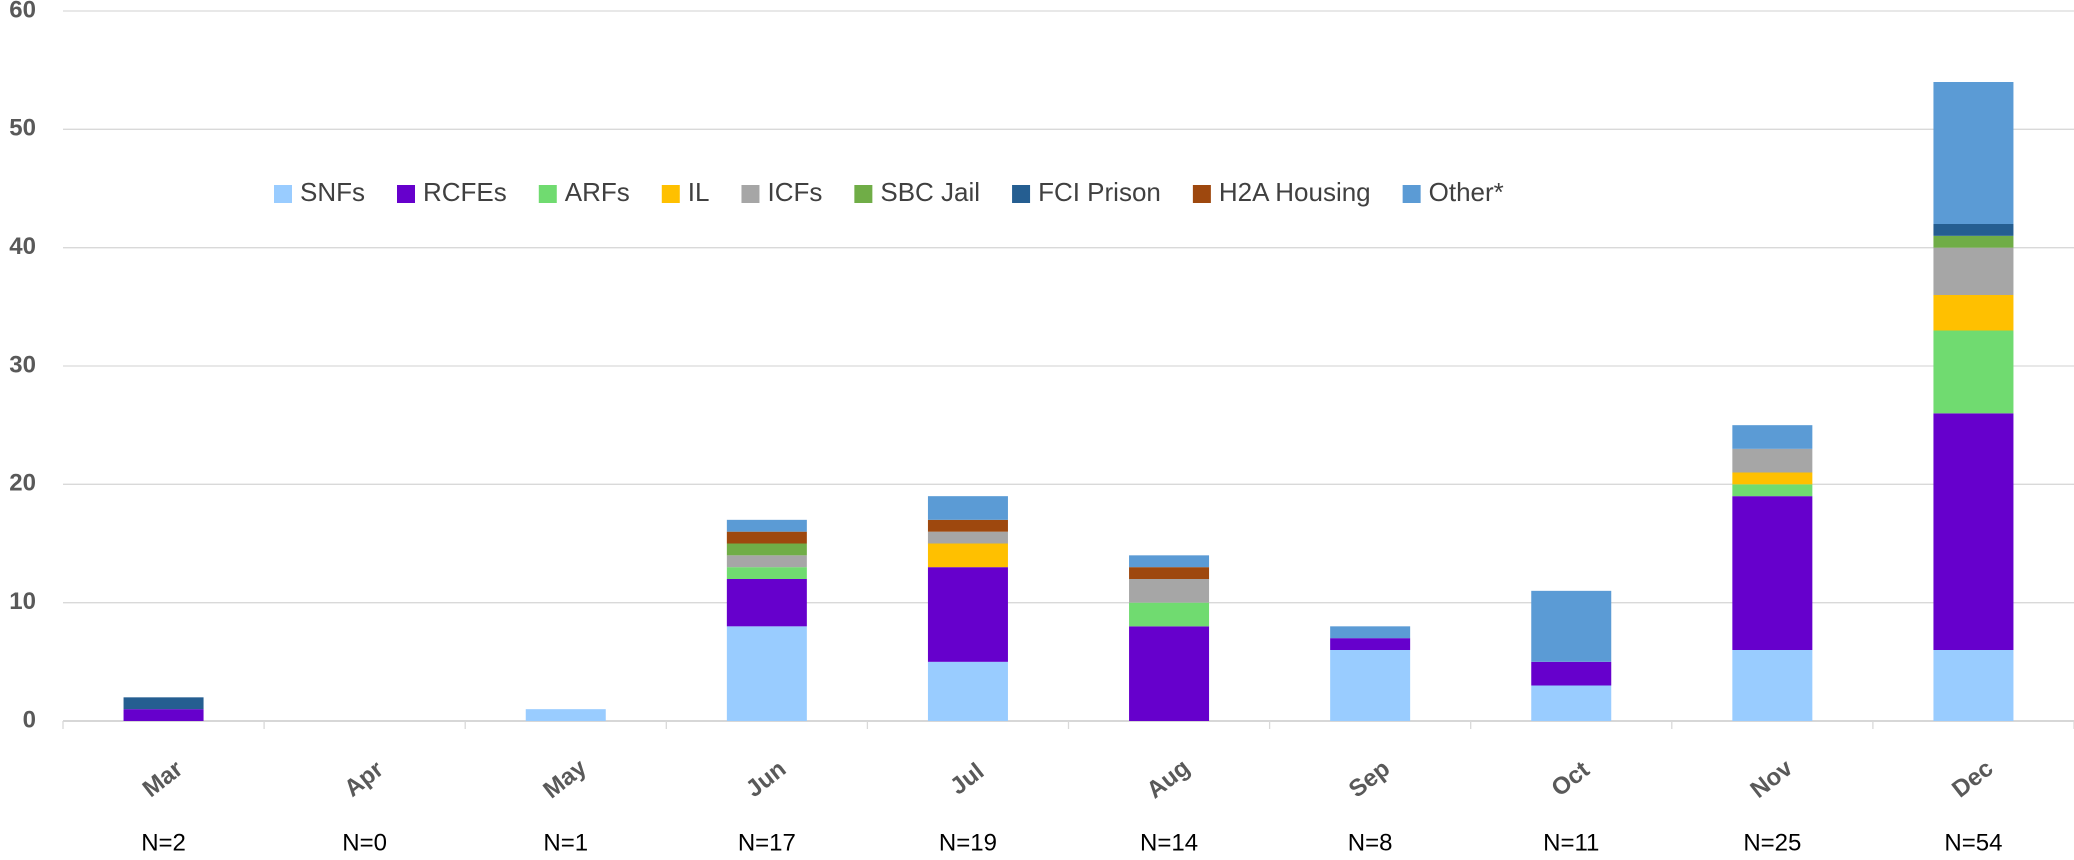 The width and height of the screenshot is (2074, 860). Describe the element at coordinates (1466, 192) in the screenshot. I see `legend-label: Other*` at that location.